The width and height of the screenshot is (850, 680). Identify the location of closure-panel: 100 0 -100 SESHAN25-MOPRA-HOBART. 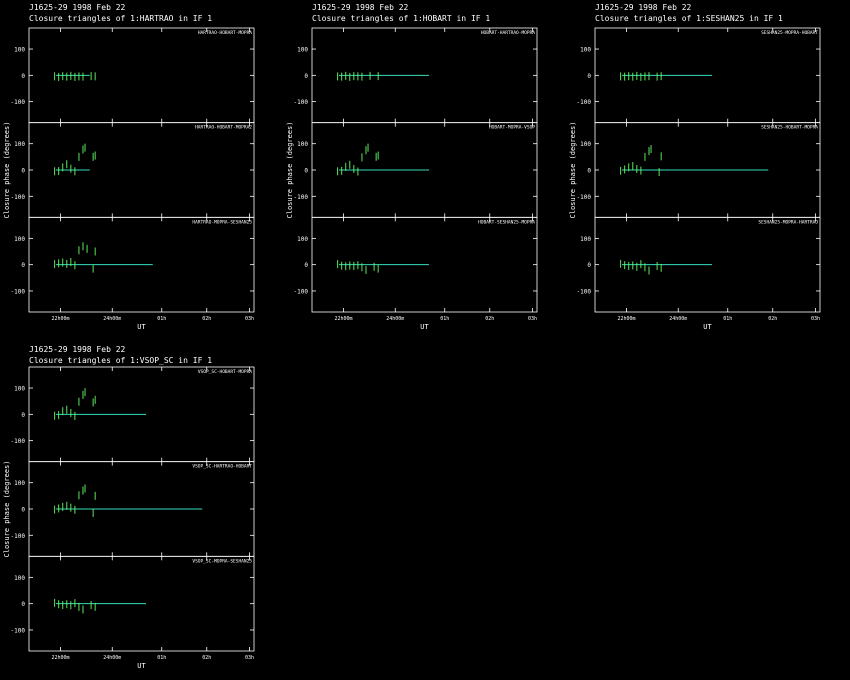
(699, 75).